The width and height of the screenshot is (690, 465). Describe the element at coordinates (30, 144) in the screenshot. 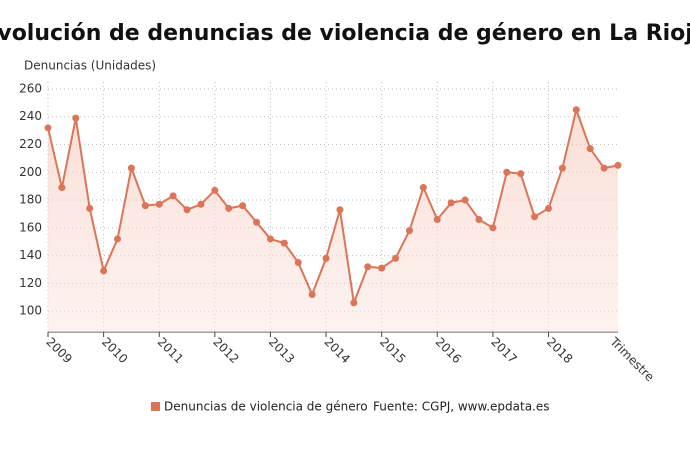

I see `y-tick-label: 220` at that location.